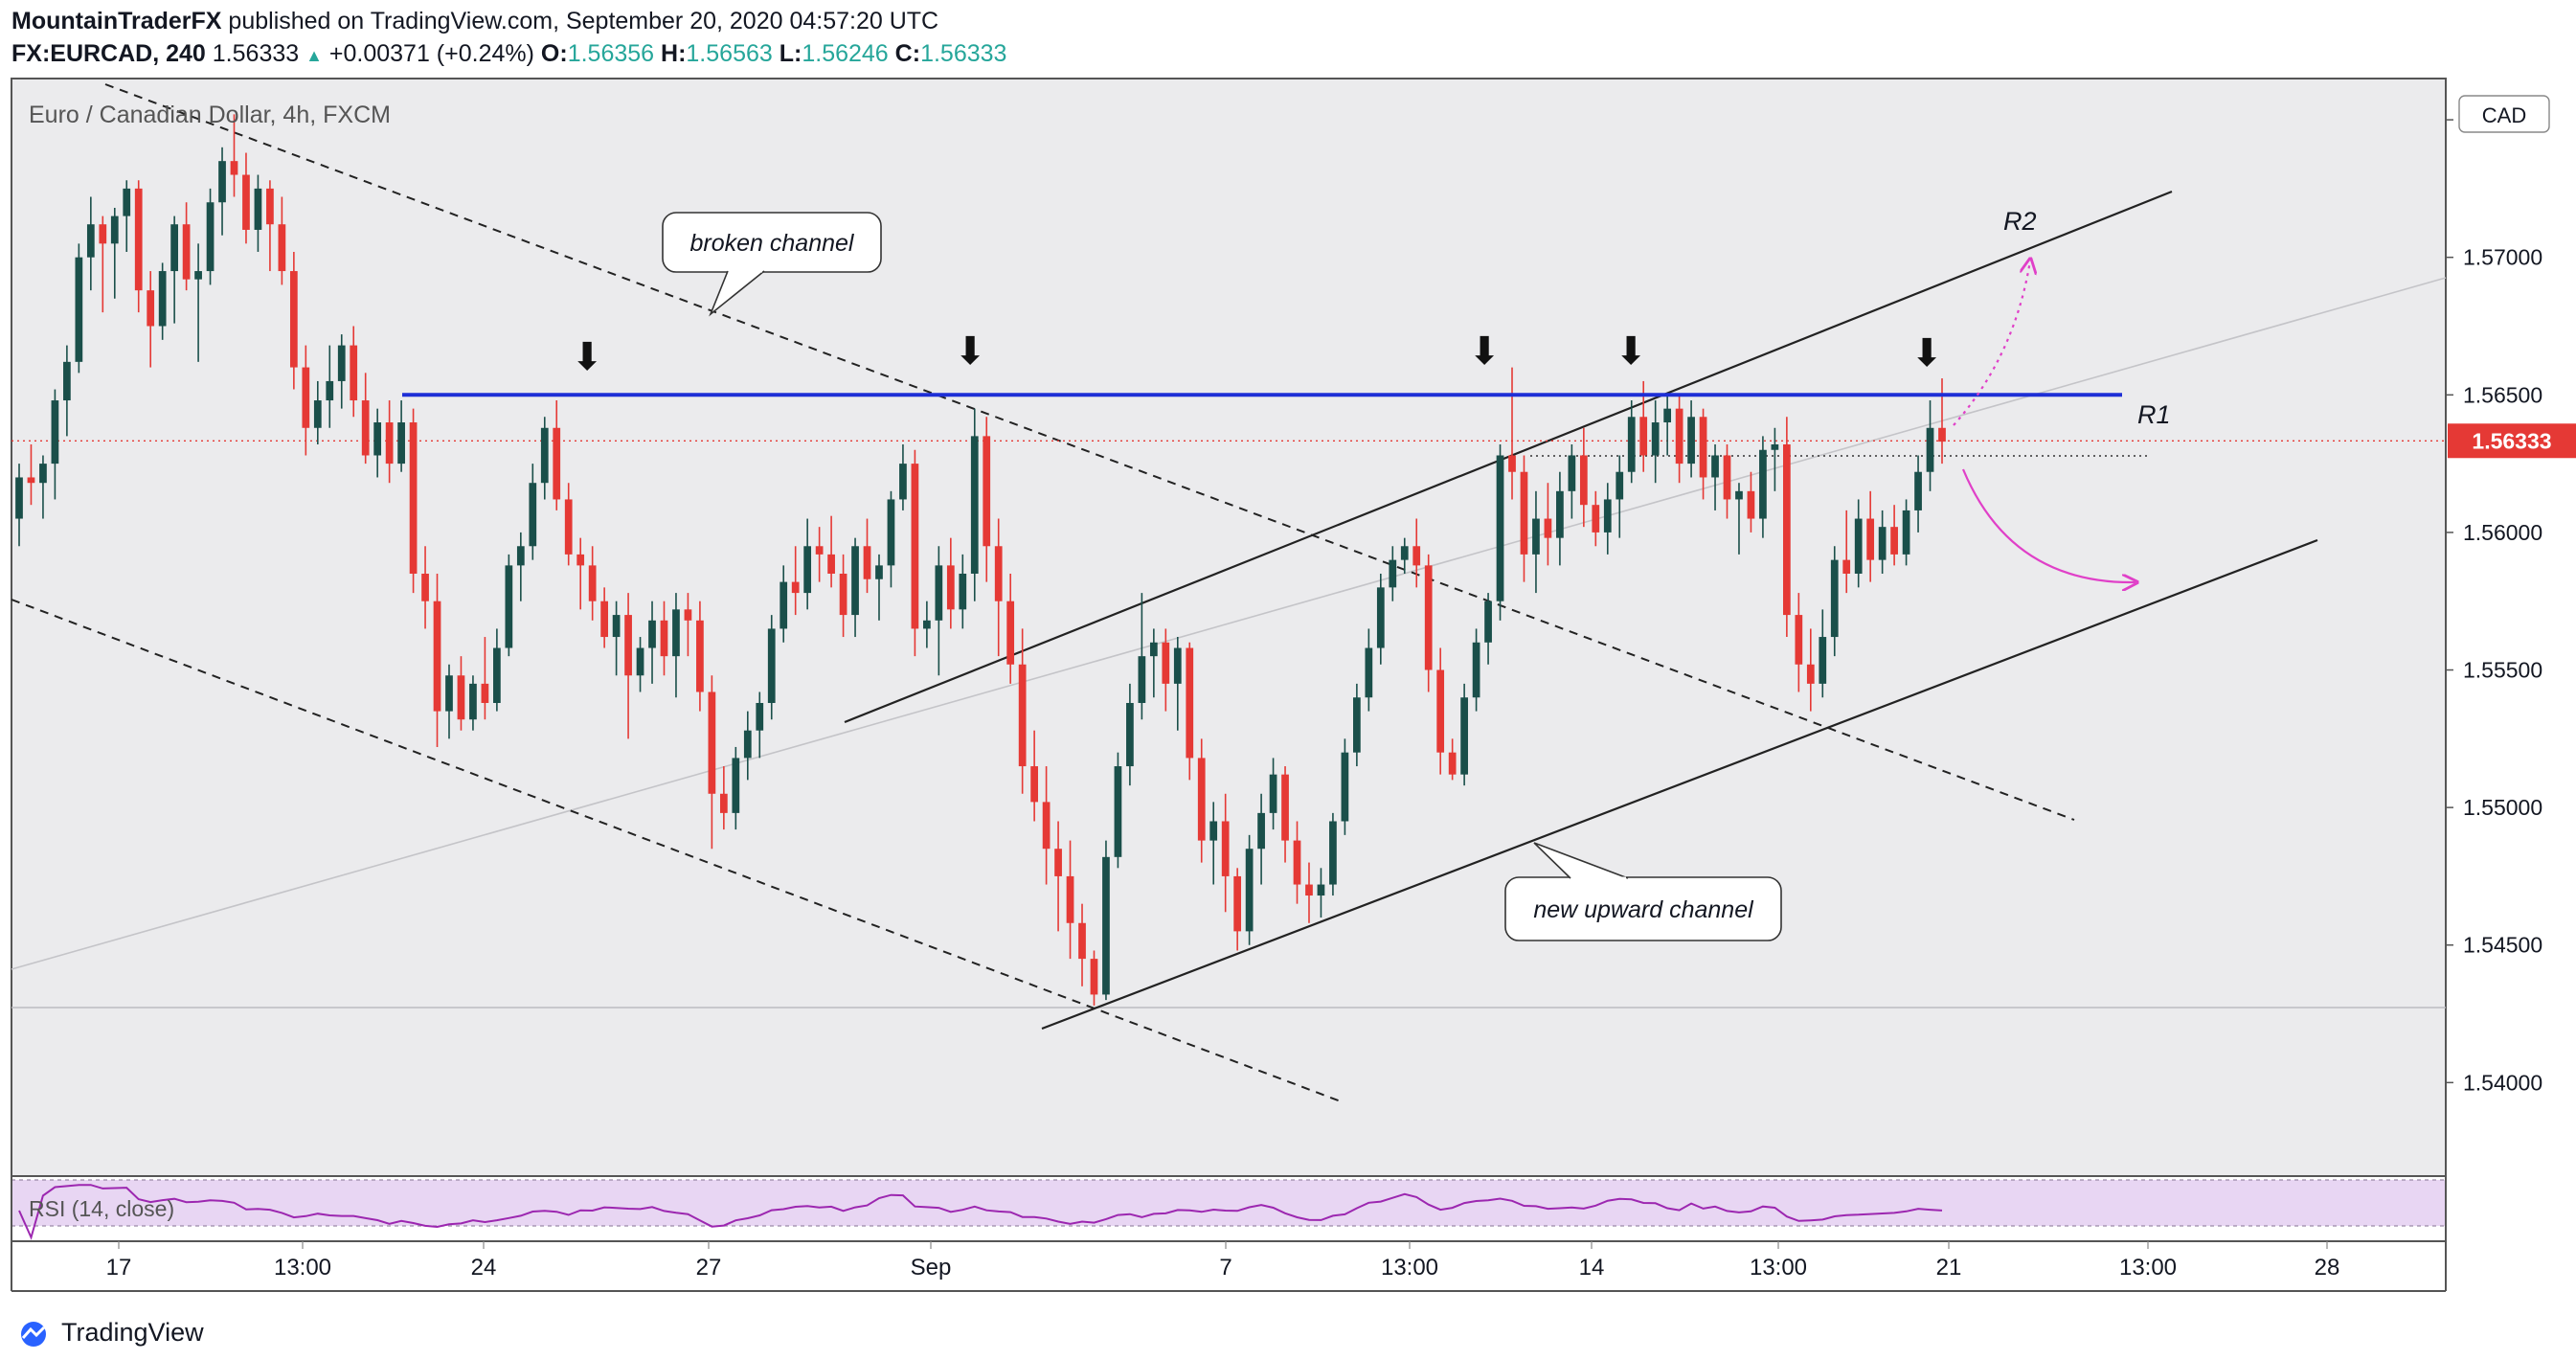 This screenshot has height=1360, width=2576. I want to click on tradingview-logo: TradingView, so click(108, 1333).